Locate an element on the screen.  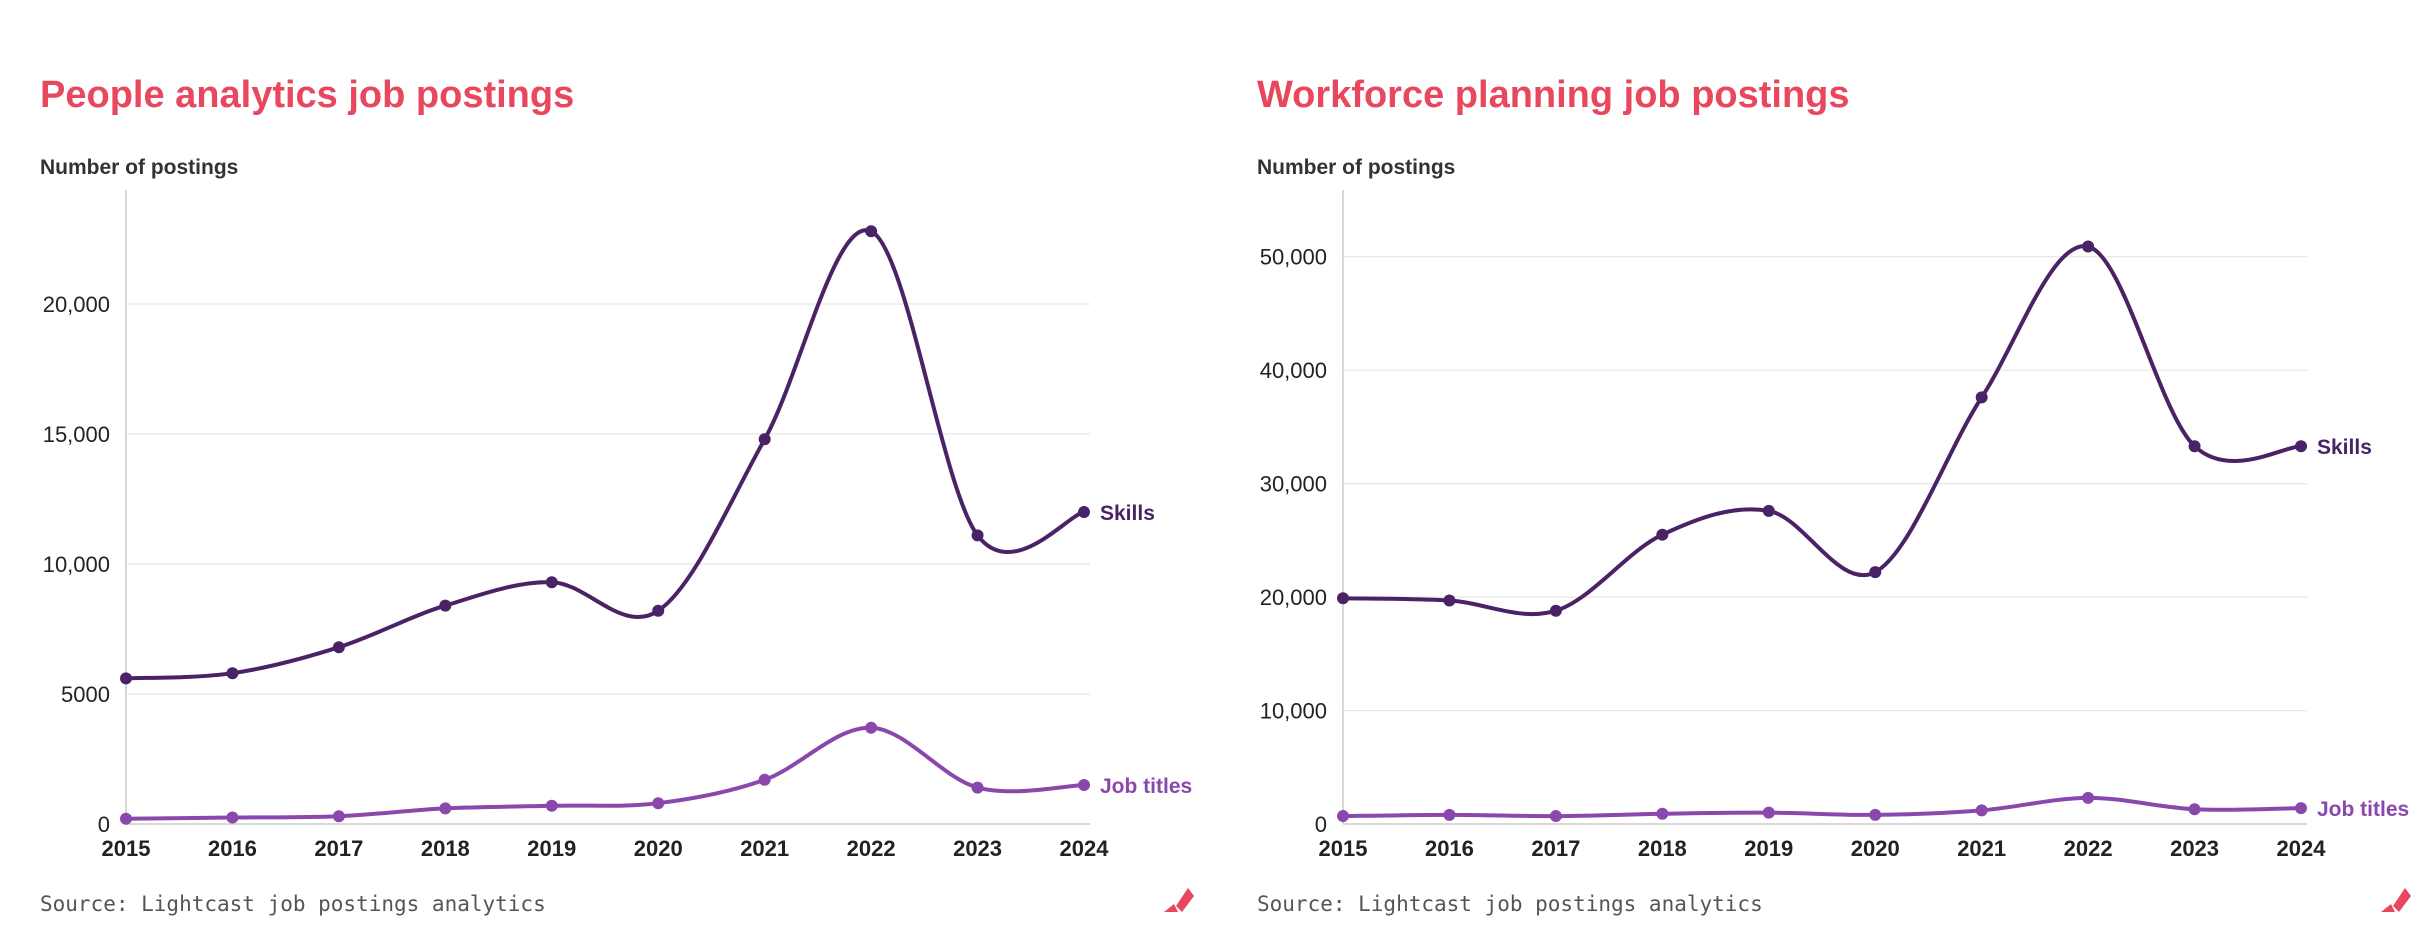
y-tick-label: 30,000 is located at coordinates (1293, 484).